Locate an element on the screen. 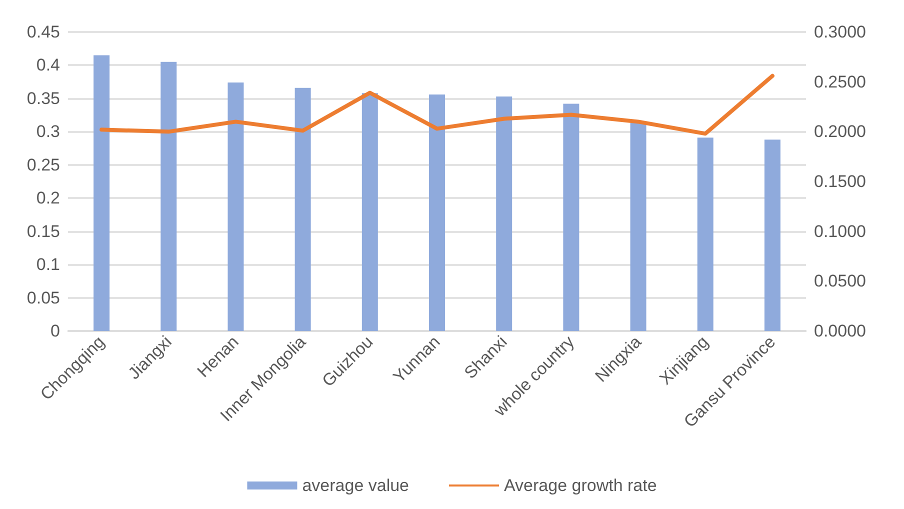  legend-label: Average growth rate is located at coordinates (580, 485).